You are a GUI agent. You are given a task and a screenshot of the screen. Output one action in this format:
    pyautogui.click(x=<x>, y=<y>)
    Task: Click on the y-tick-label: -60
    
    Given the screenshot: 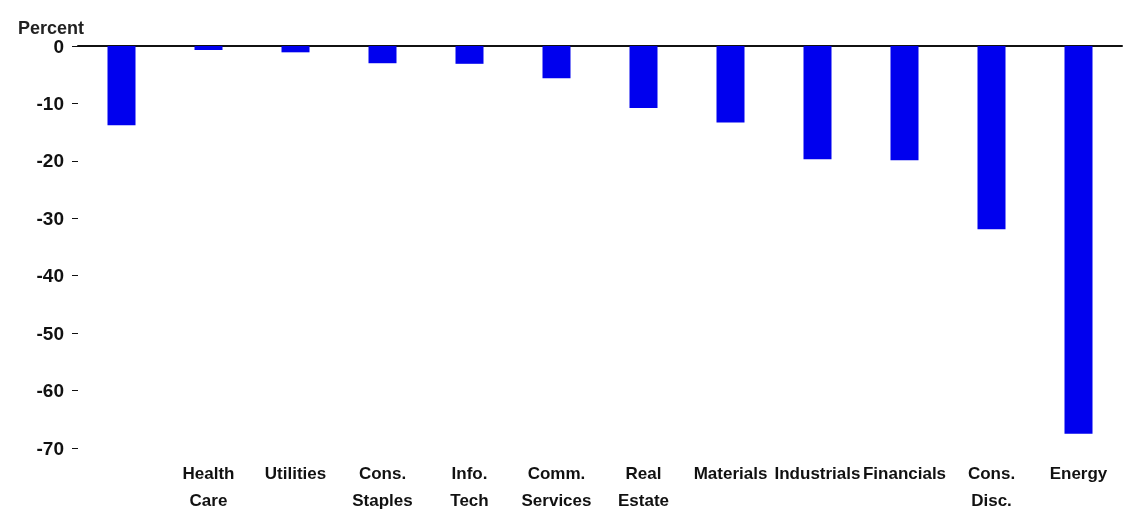 What is the action you would take?
    pyautogui.click(x=50, y=391)
    